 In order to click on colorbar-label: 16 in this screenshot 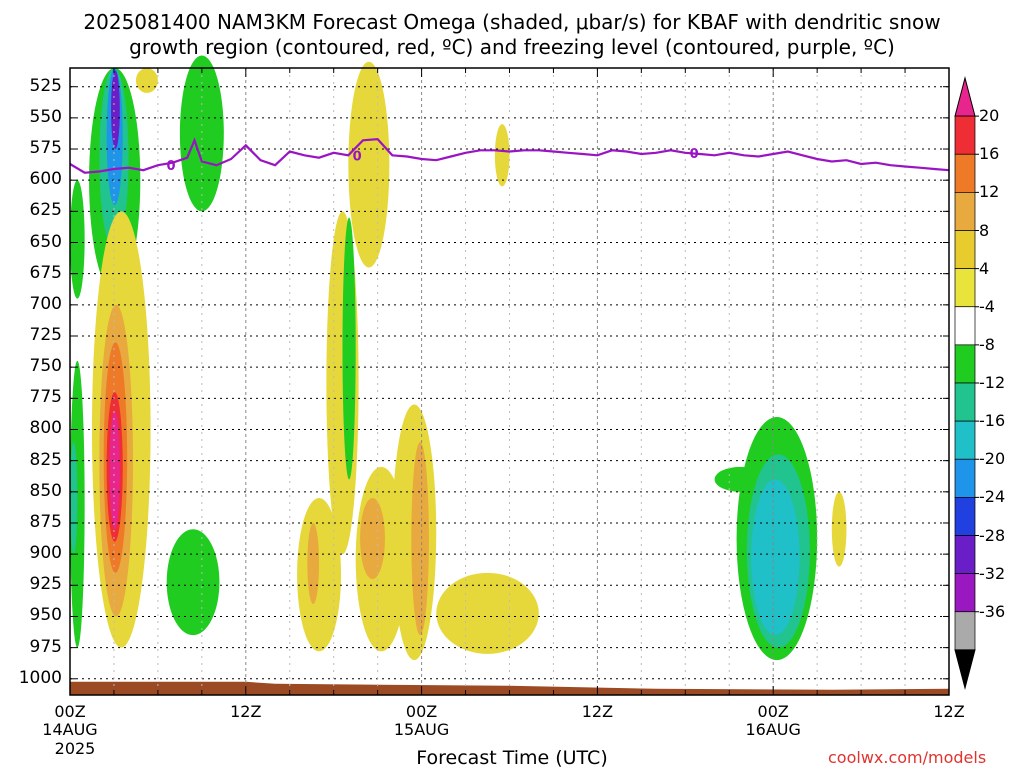, I will do `click(989, 154)`.